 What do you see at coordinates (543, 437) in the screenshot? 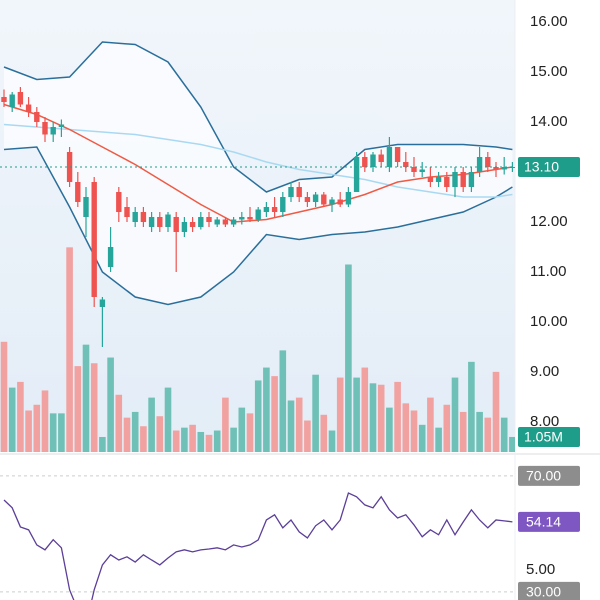
I see `volume-tag: 1.05M` at bounding box center [543, 437].